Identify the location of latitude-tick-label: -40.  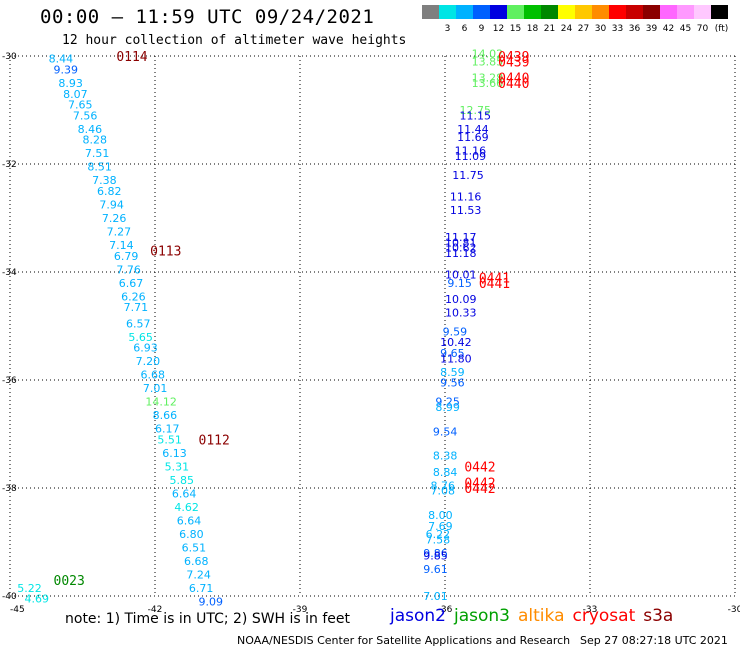
(9, 597).